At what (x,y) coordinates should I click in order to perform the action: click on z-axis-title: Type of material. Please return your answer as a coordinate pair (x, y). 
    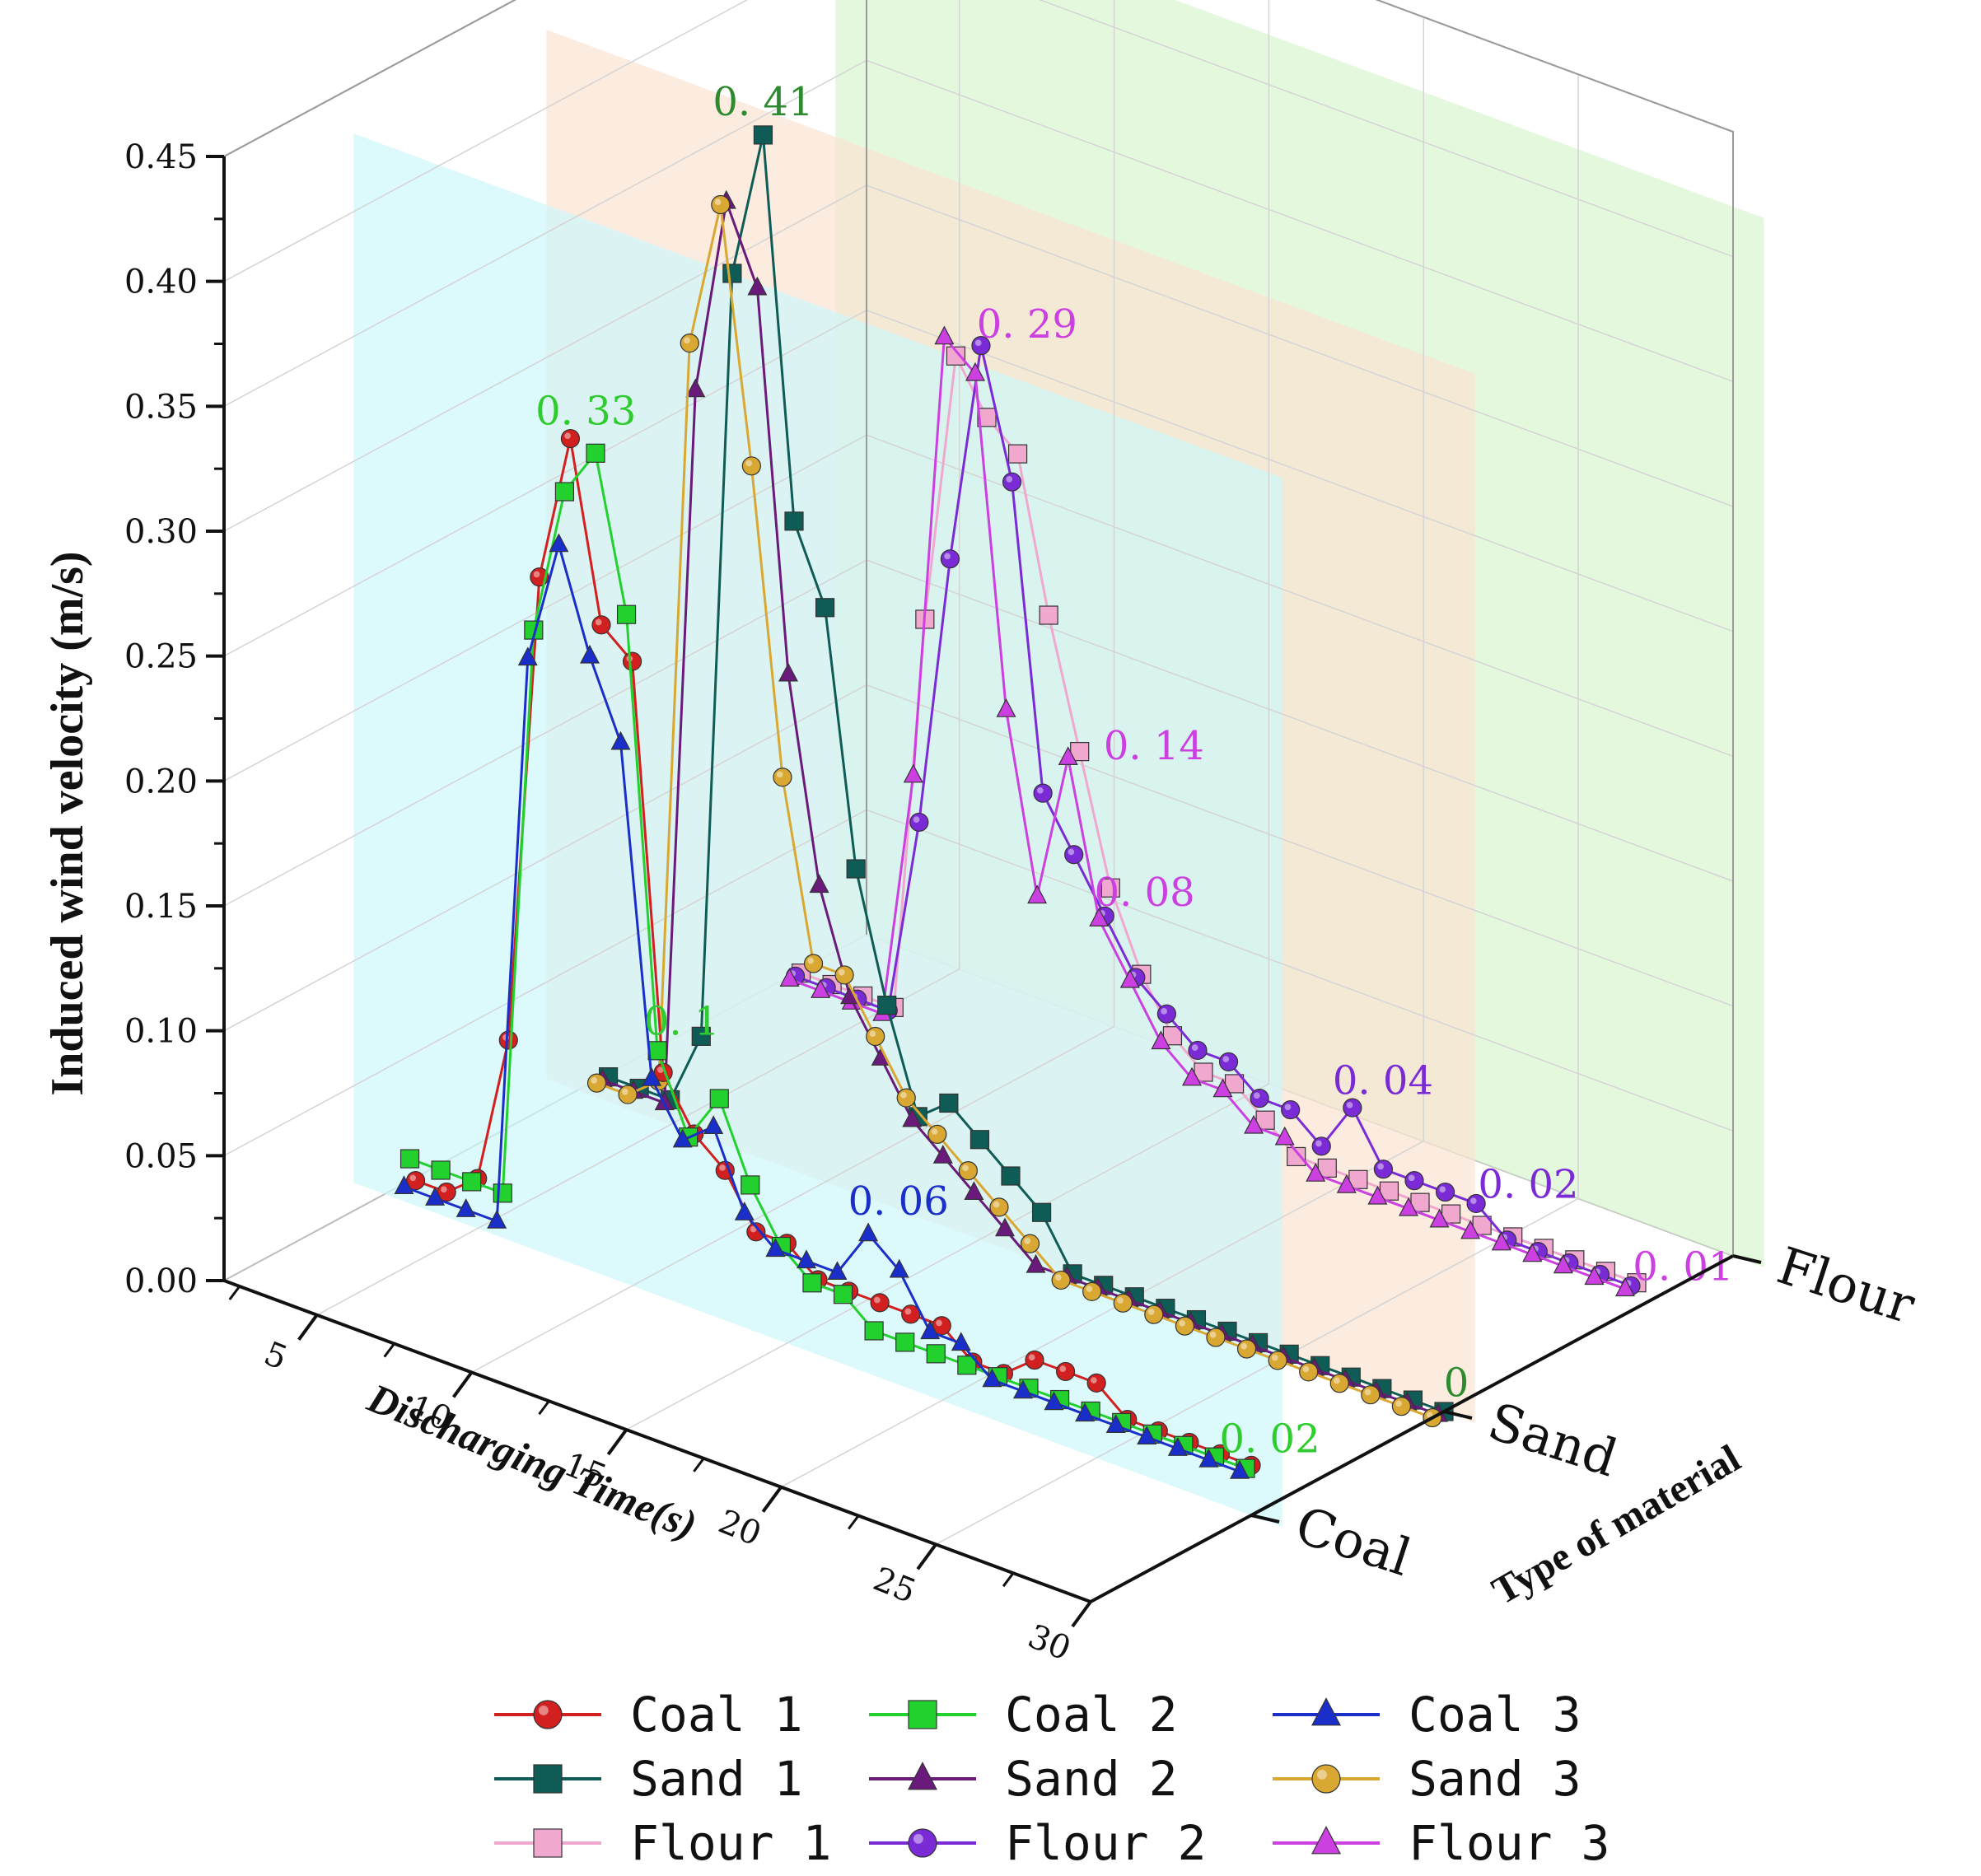
    Looking at the image, I should click on (1616, 1524).